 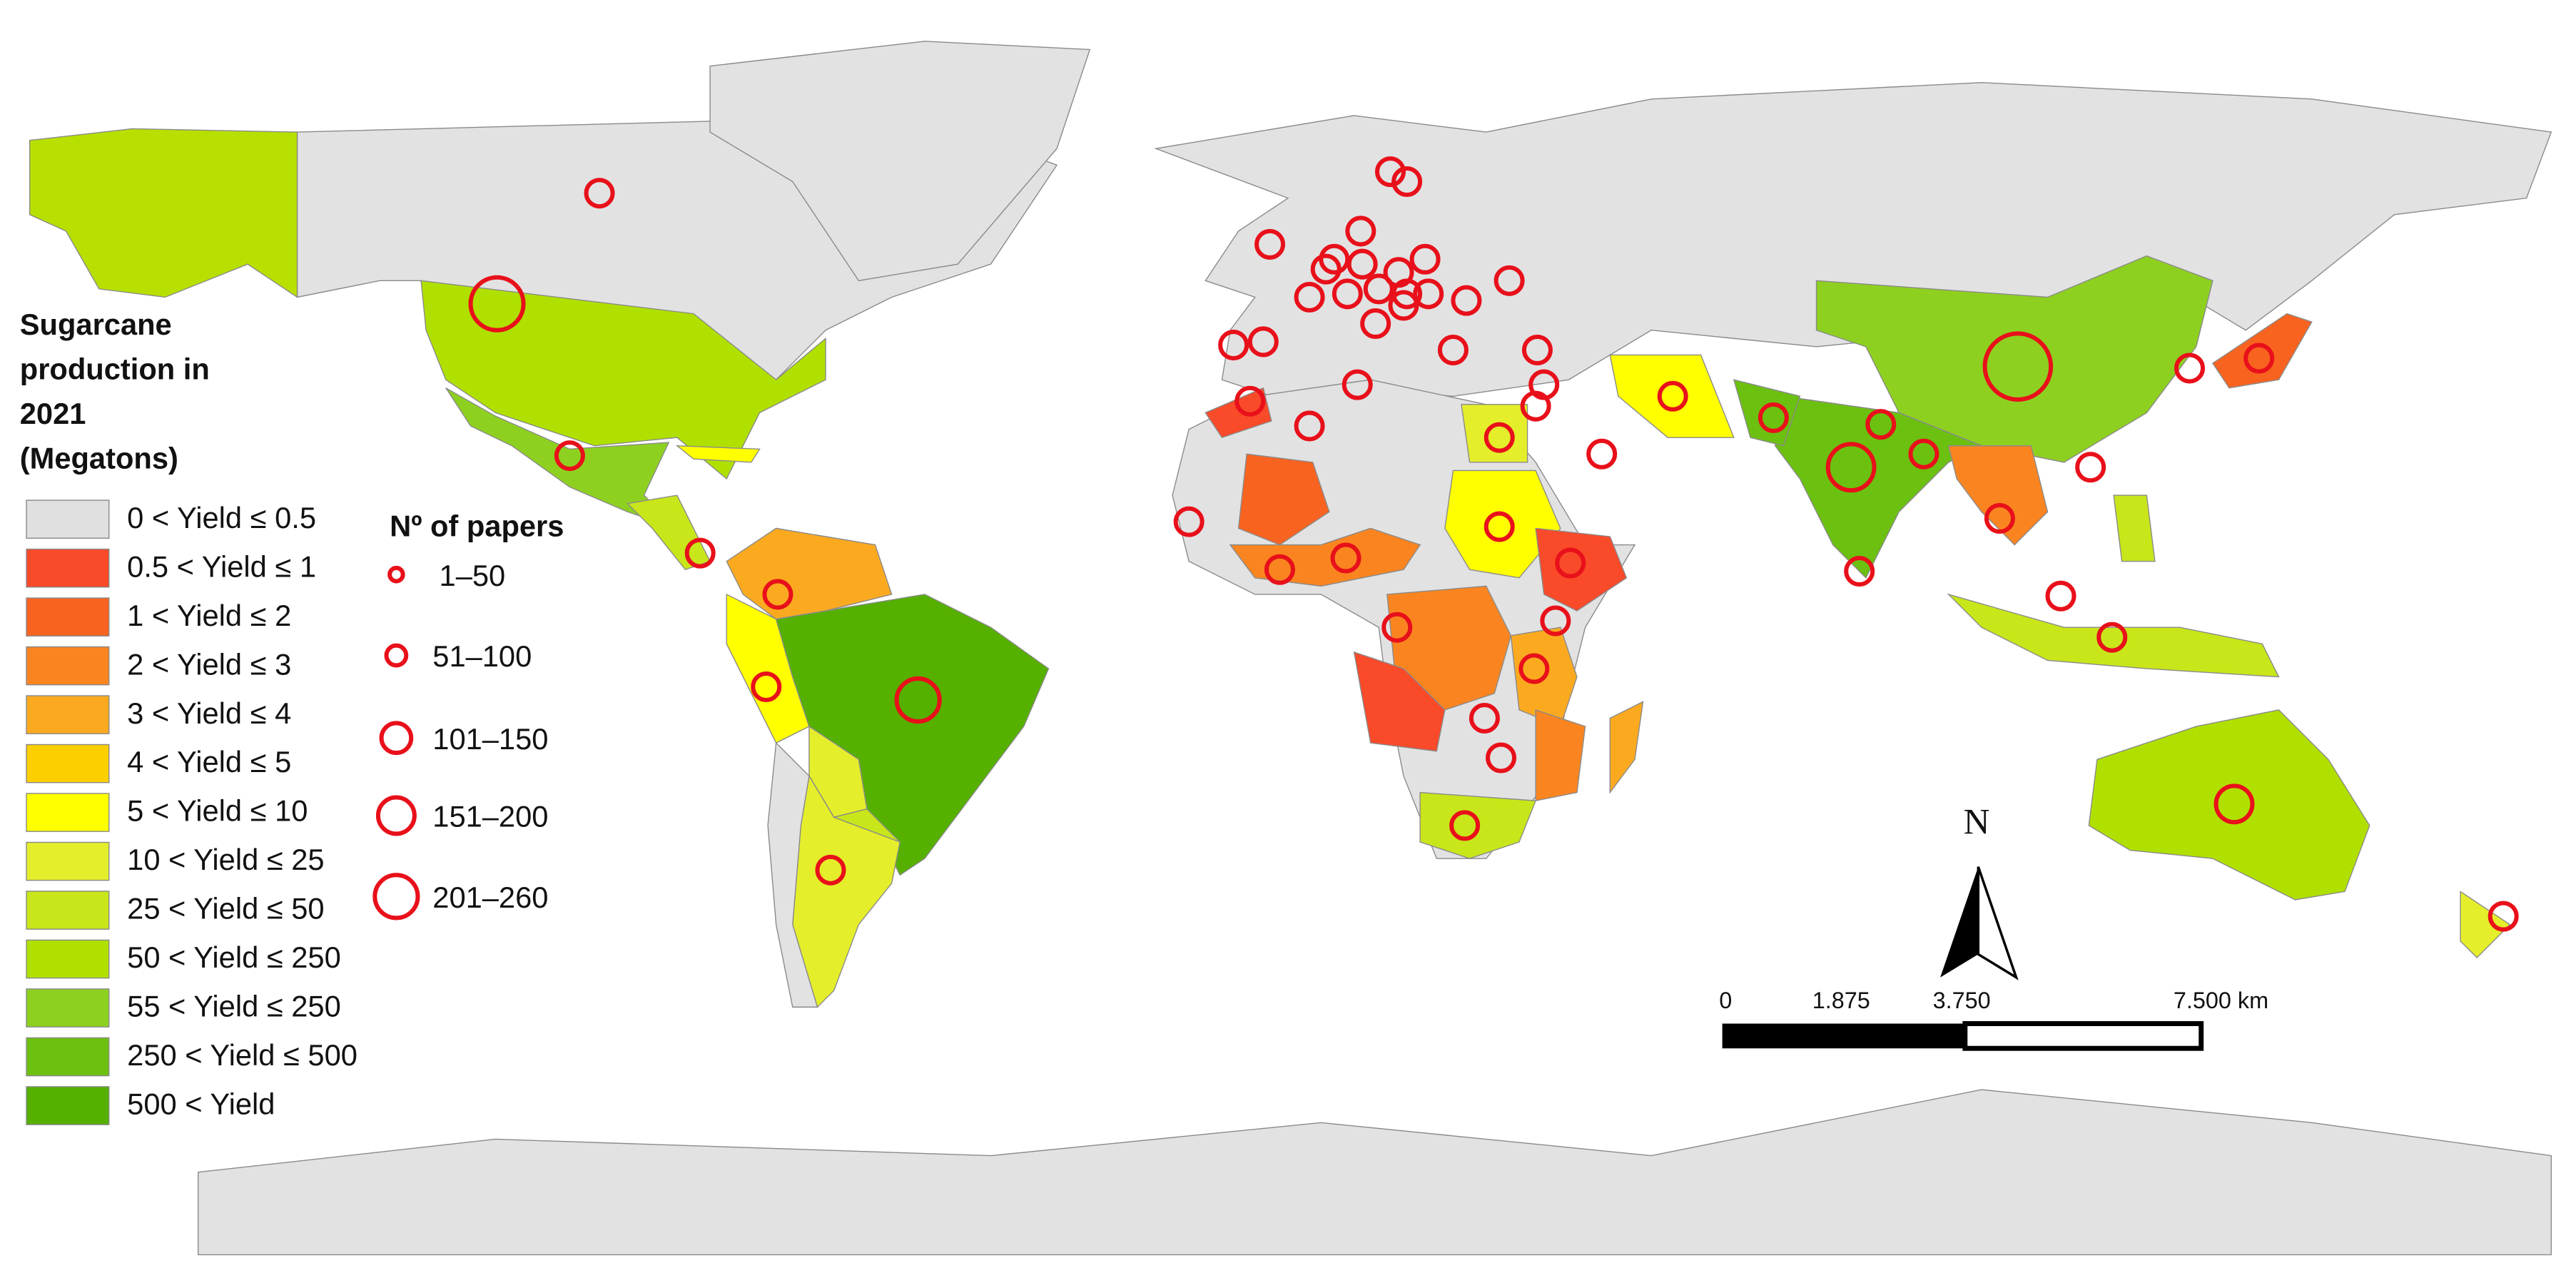 What do you see at coordinates (2485, 924) in the screenshot?
I see `new-zealand` at bounding box center [2485, 924].